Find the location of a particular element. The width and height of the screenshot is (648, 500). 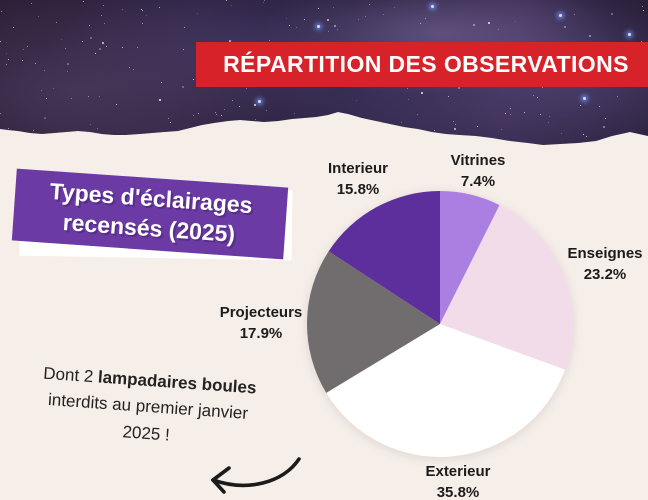

pie-slice-vitrines is located at coordinates (470, 257).